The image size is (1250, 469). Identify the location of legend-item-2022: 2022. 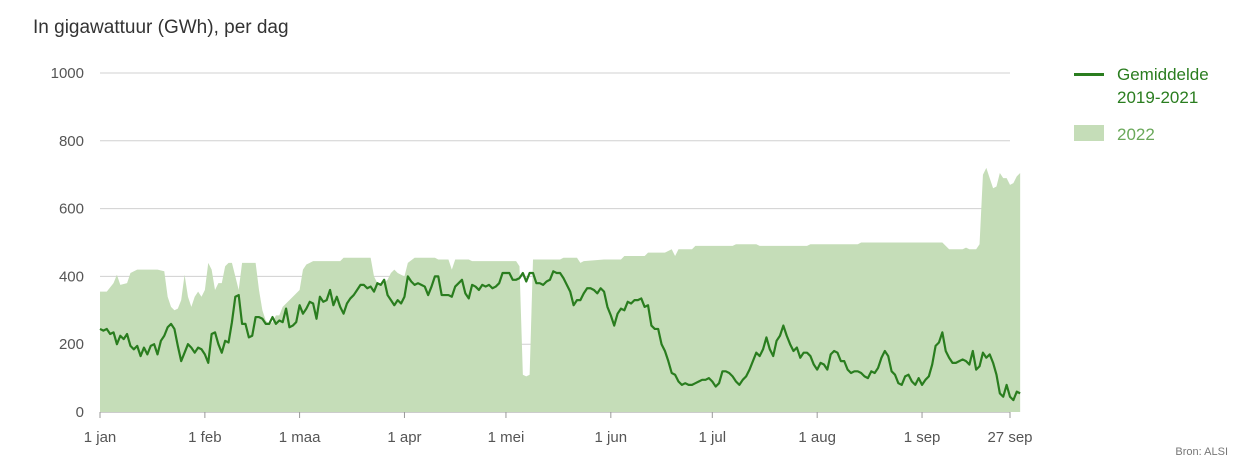
(1159, 153).